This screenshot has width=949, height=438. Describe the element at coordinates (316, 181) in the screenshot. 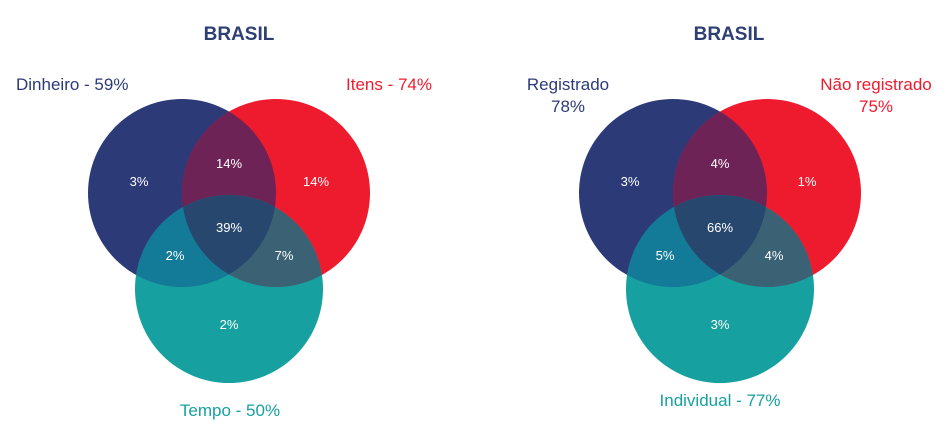

I see `value-itens-only: 14%` at that location.